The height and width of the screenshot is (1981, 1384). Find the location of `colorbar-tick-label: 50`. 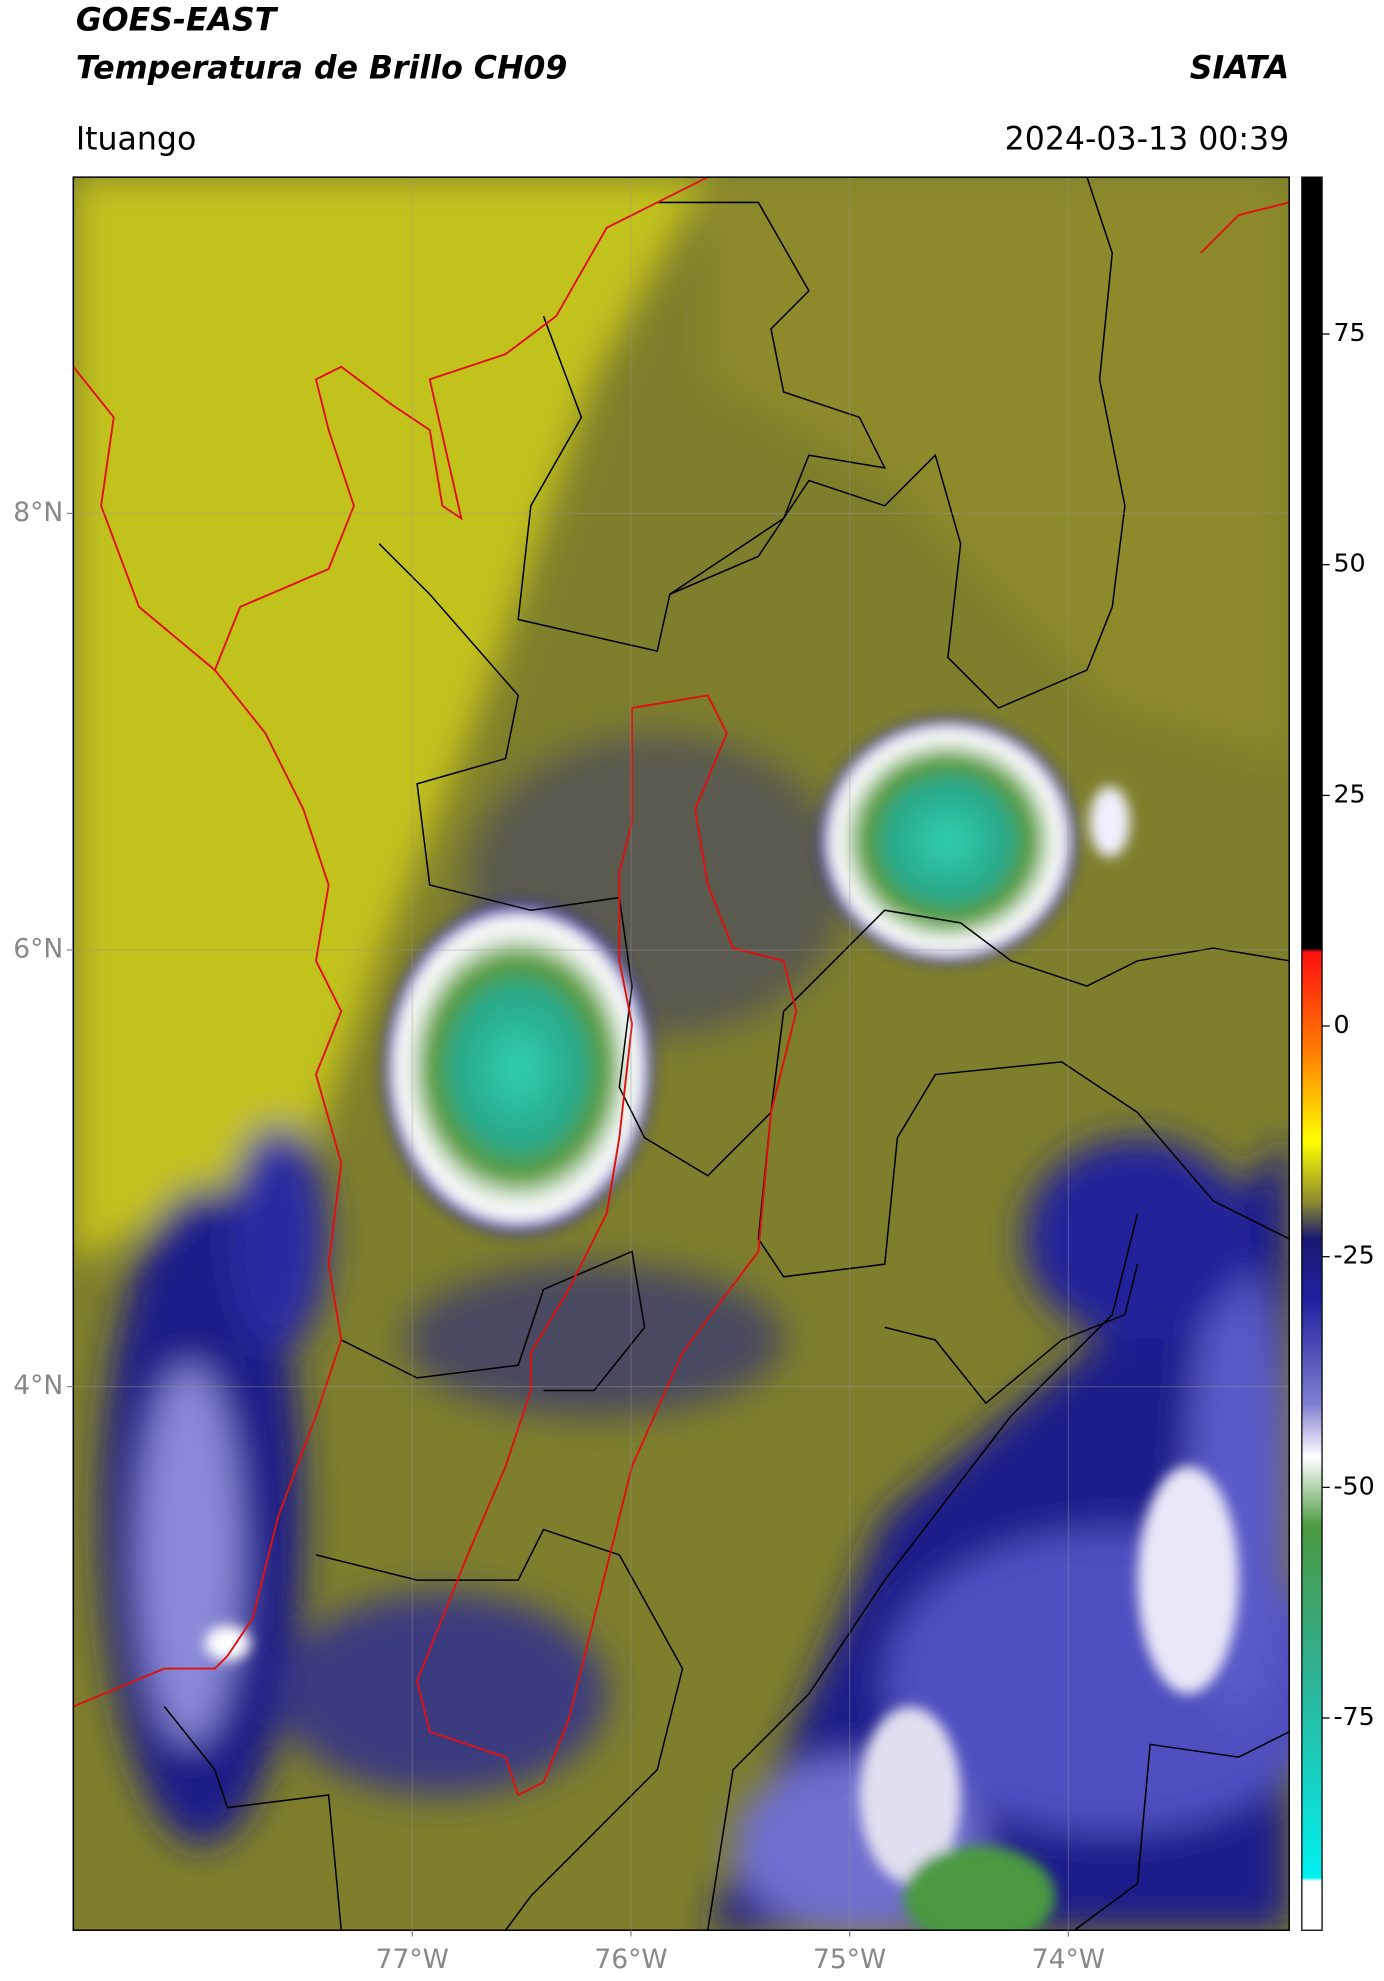

colorbar-tick-label: 50 is located at coordinates (1349, 563).